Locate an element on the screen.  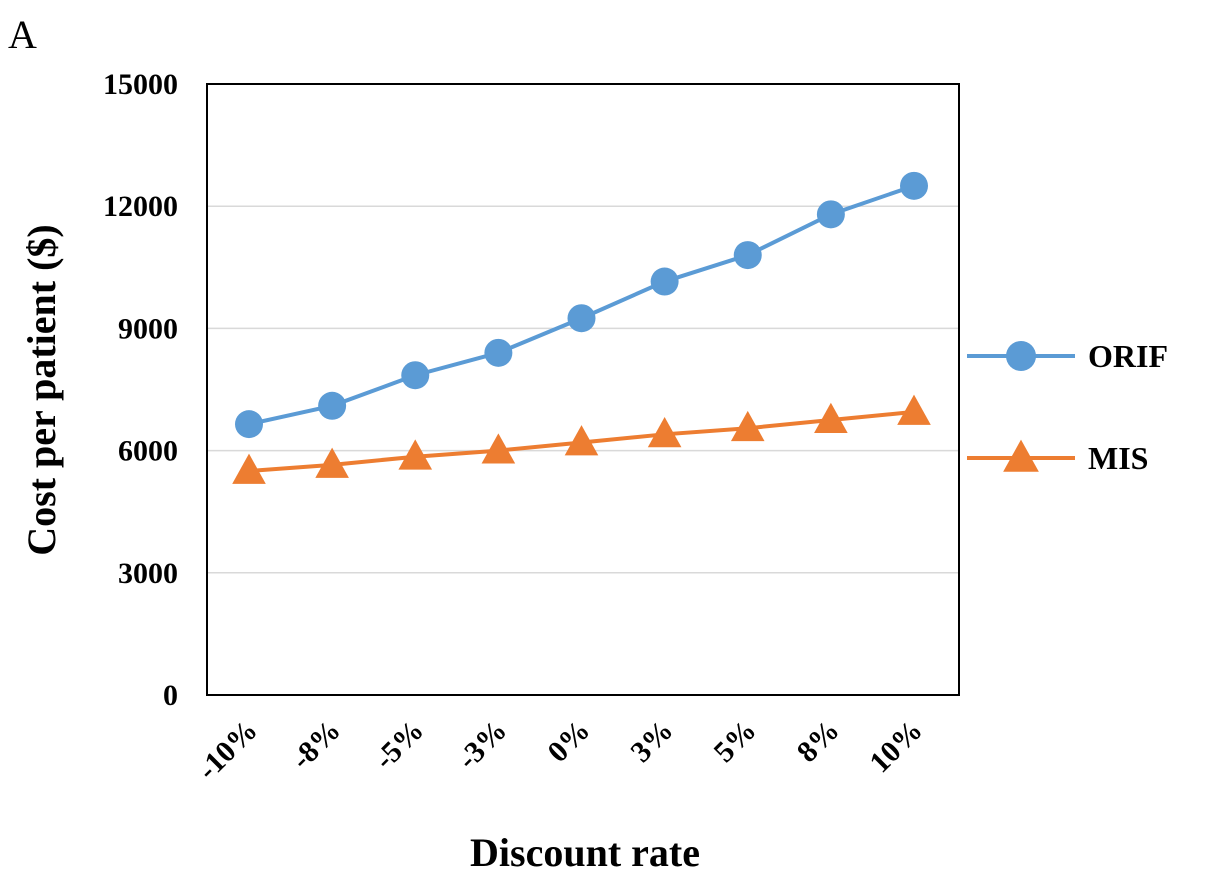
x-tick-label: 3% is located at coordinates (651, 741).